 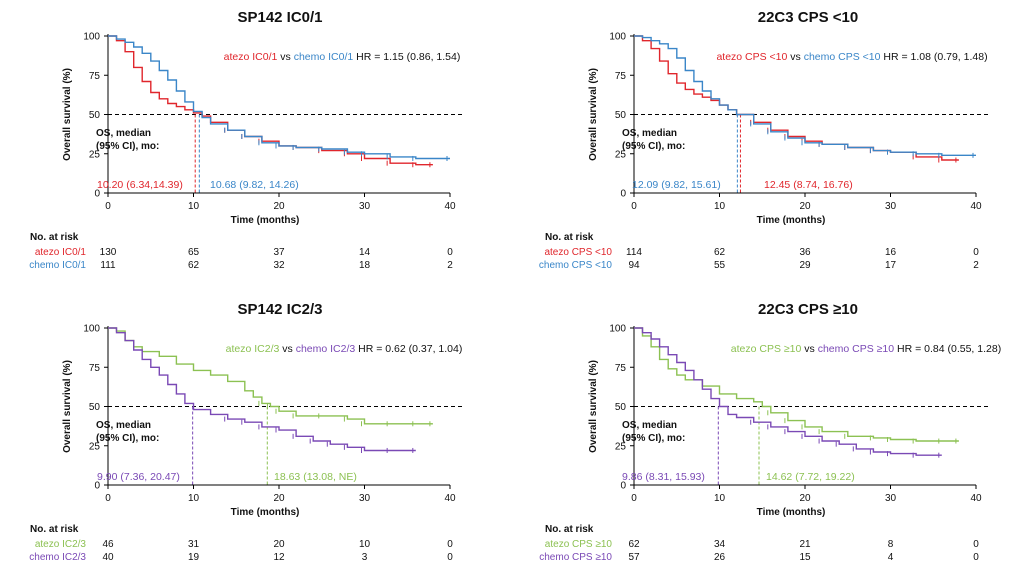 What do you see at coordinates (844, 57) in the screenshot?
I see `legend-series-b: chemo CPS <10` at bounding box center [844, 57].